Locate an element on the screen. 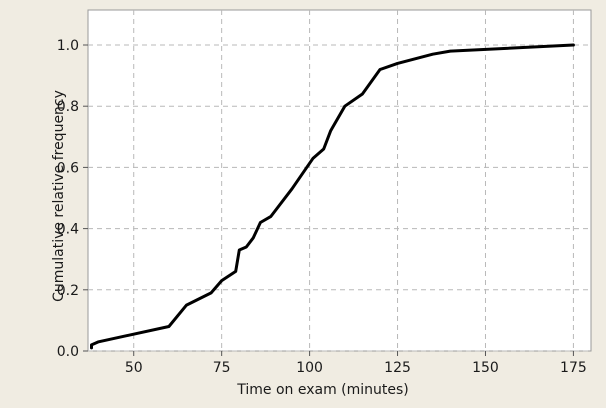 This screenshot has height=408, width=606. x-tick-label: 125 is located at coordinates (397, 368).